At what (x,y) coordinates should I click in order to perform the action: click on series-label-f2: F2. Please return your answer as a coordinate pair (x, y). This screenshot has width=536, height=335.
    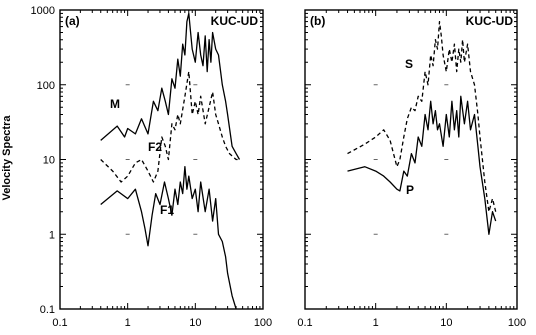
    Looking at the image, I should click on (155, 147).